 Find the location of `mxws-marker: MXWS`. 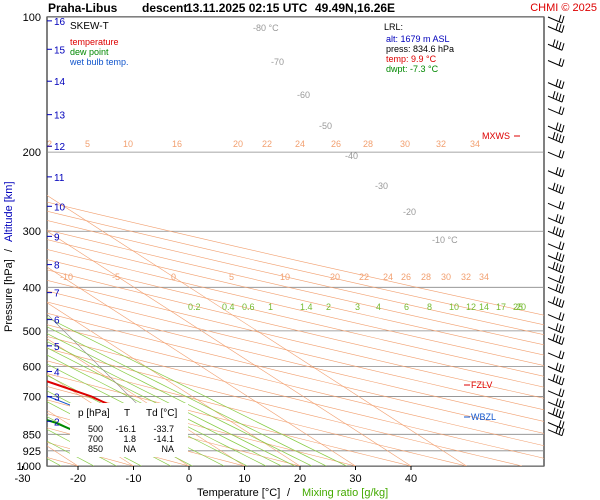

mxws-marker: MXWS is located at coordinates (496, 136).